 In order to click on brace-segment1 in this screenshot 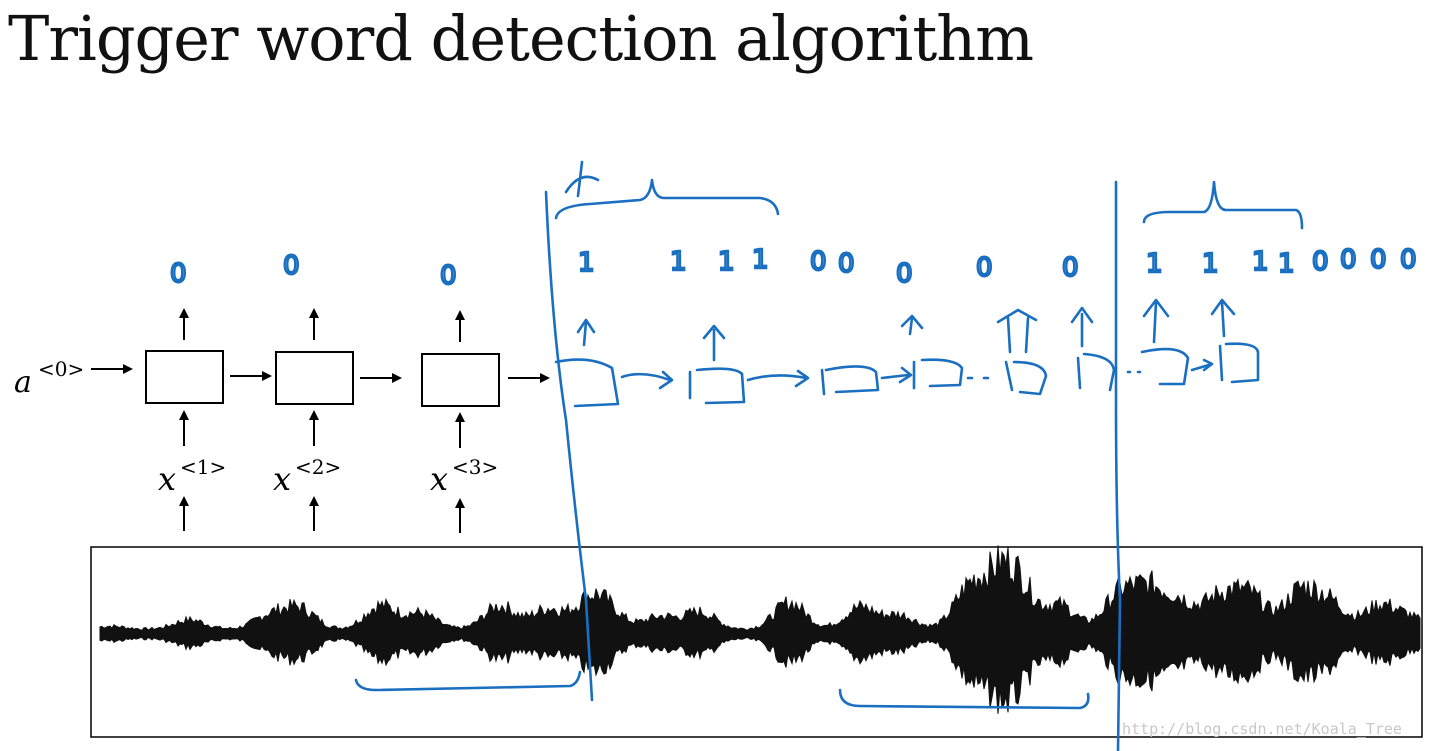, I will do `click(667, 199)`.